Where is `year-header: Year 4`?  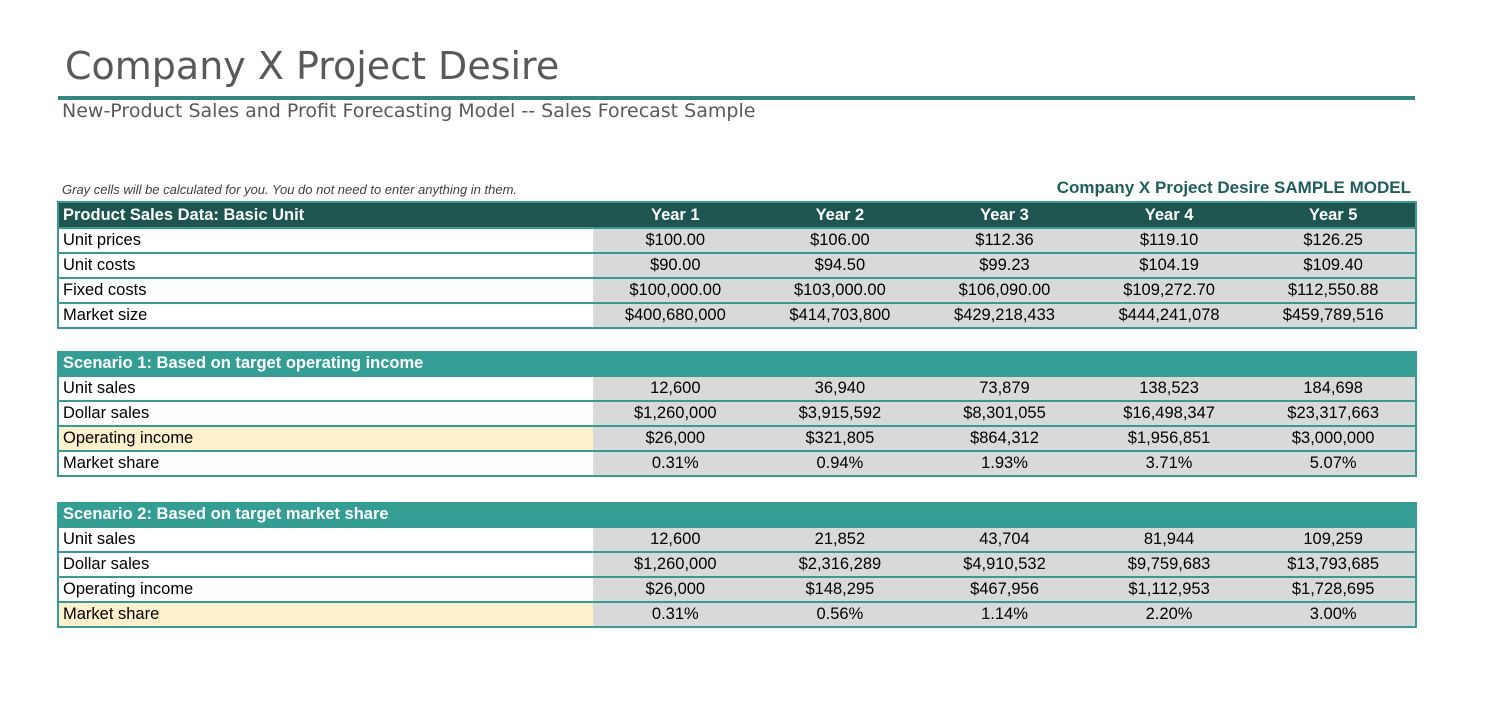 year-header: Year 4 is located at coordinates (1169, 215).